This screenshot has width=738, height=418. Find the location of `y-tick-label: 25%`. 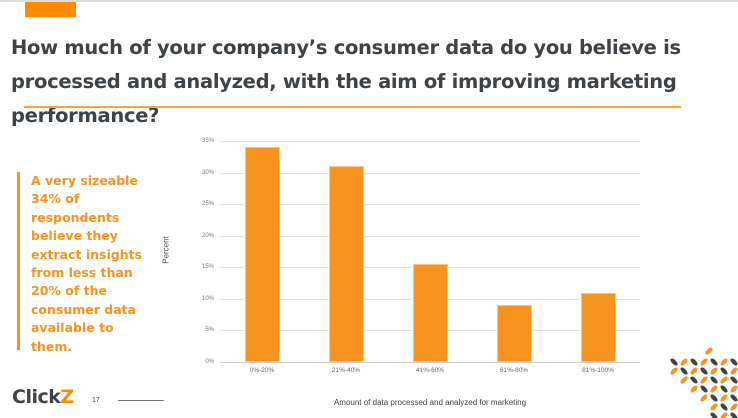

y-tick-label: 25% is located at coordinates (207, 204).